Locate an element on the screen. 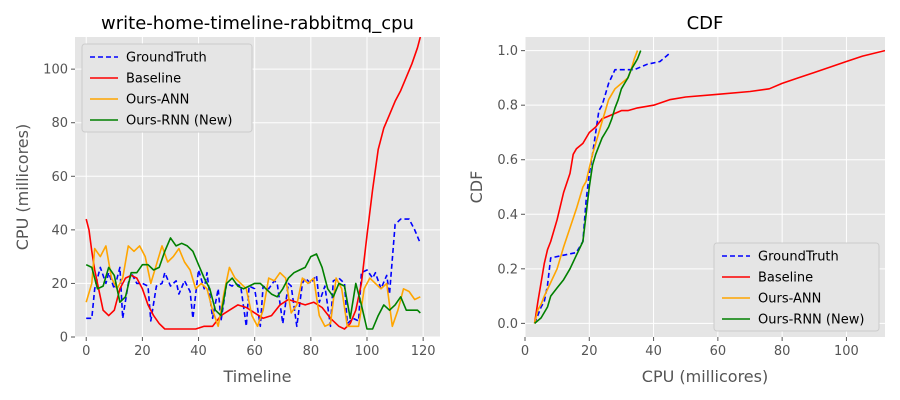  x-axis-title: Timeline is located at coordinates (256, 376).